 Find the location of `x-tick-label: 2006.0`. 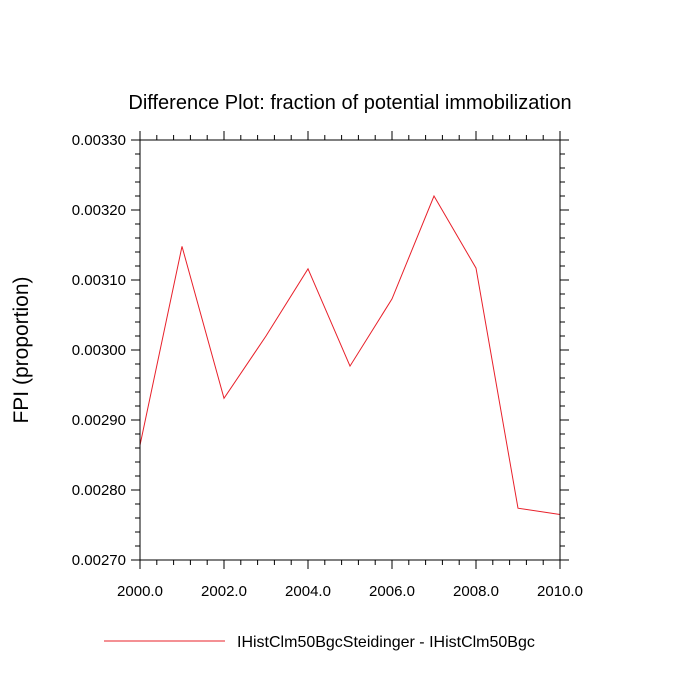

x-tick-label: 2006.0 is located at coordinates (392, 591).